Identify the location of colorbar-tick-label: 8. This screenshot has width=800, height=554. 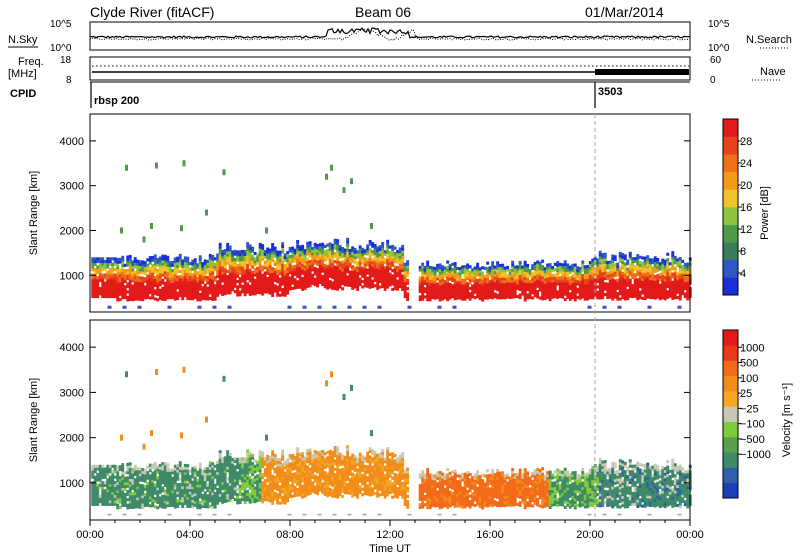
(743, 252).